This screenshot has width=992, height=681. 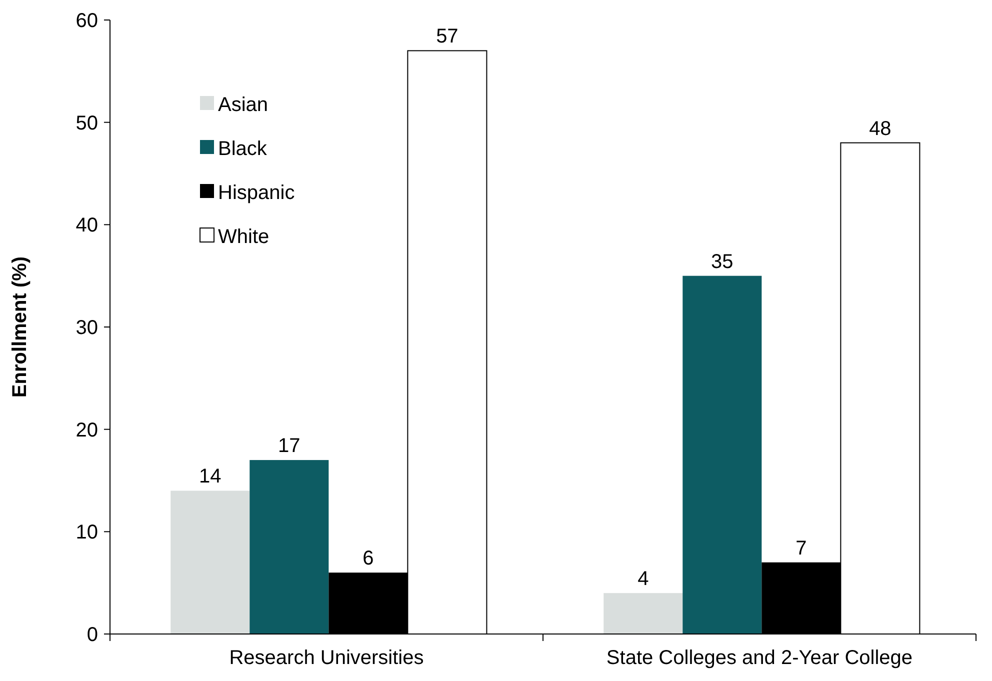 I want to click on x-tick-label: State Colleges and 2-Year College, so click(x=759, y=658).